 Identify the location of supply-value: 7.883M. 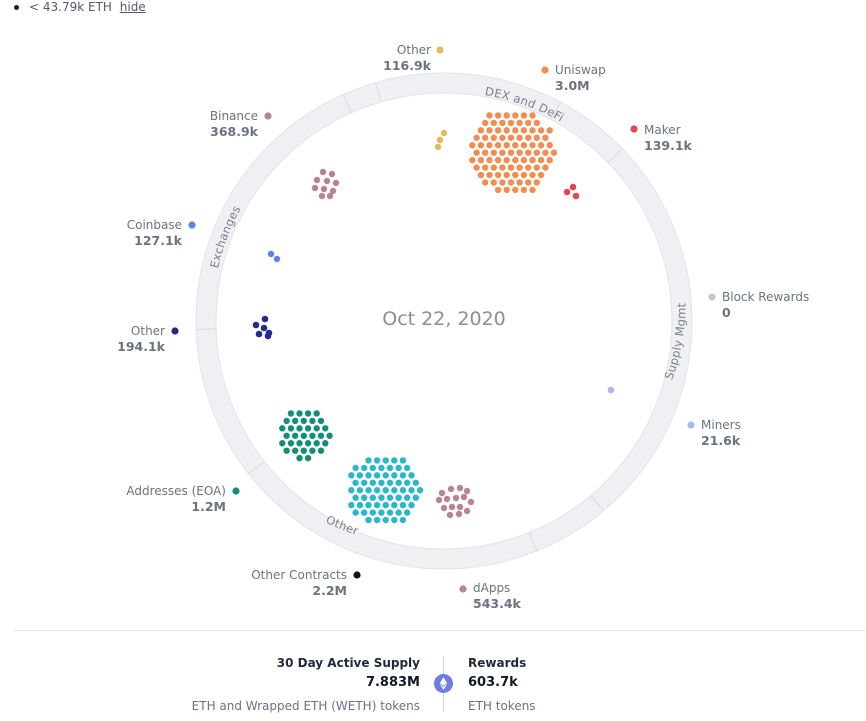
(392, 682).